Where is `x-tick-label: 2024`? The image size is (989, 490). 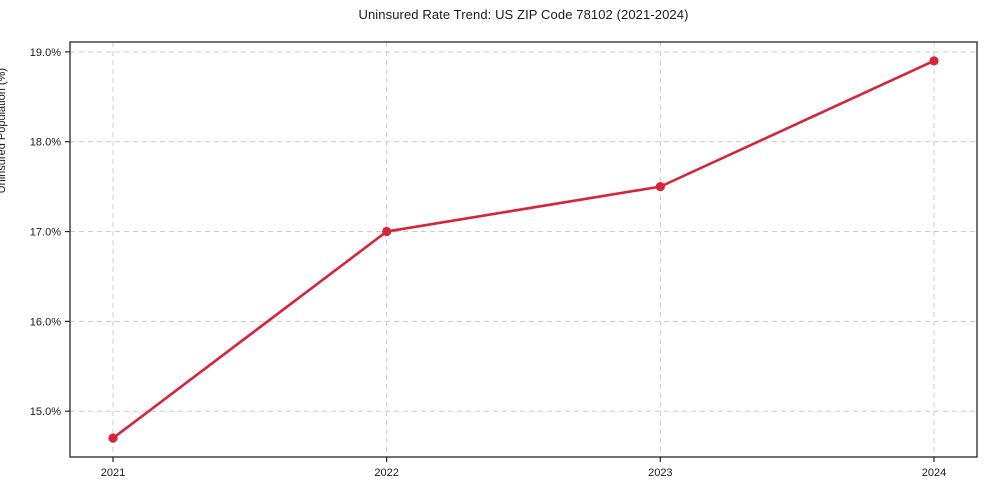
x-tick-label: 2024 is located at coordinates (934, 473).